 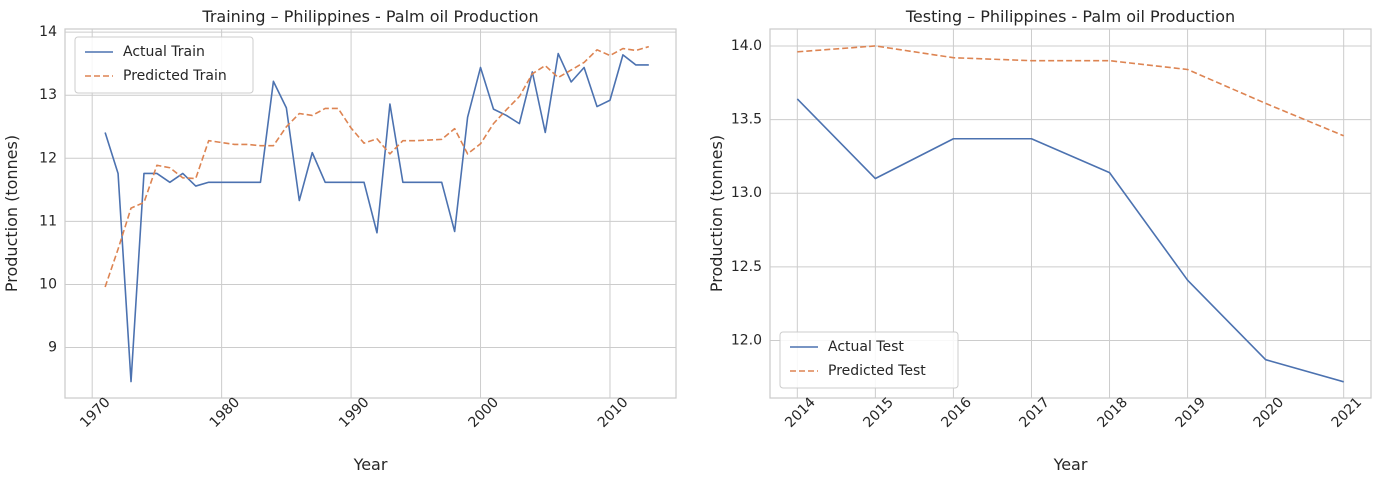 What do you see at coordinates (484, 412) in the screenshot?
I see `x-tick-label: 2000` at bounding box center [484, 412].